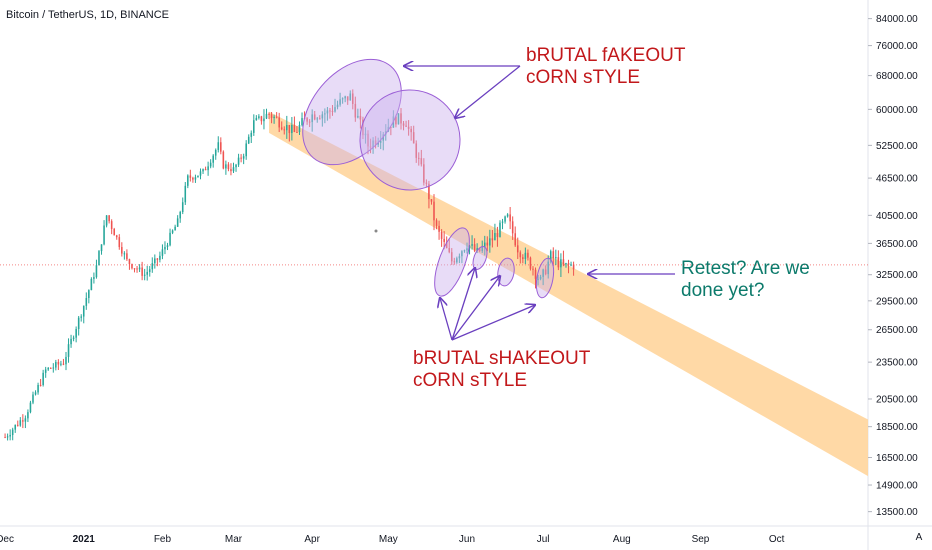  What do you see at coordinates (312, 539) in the screenshot?
I see `x-tick-label: Apr` at bounding box center [312, 539].